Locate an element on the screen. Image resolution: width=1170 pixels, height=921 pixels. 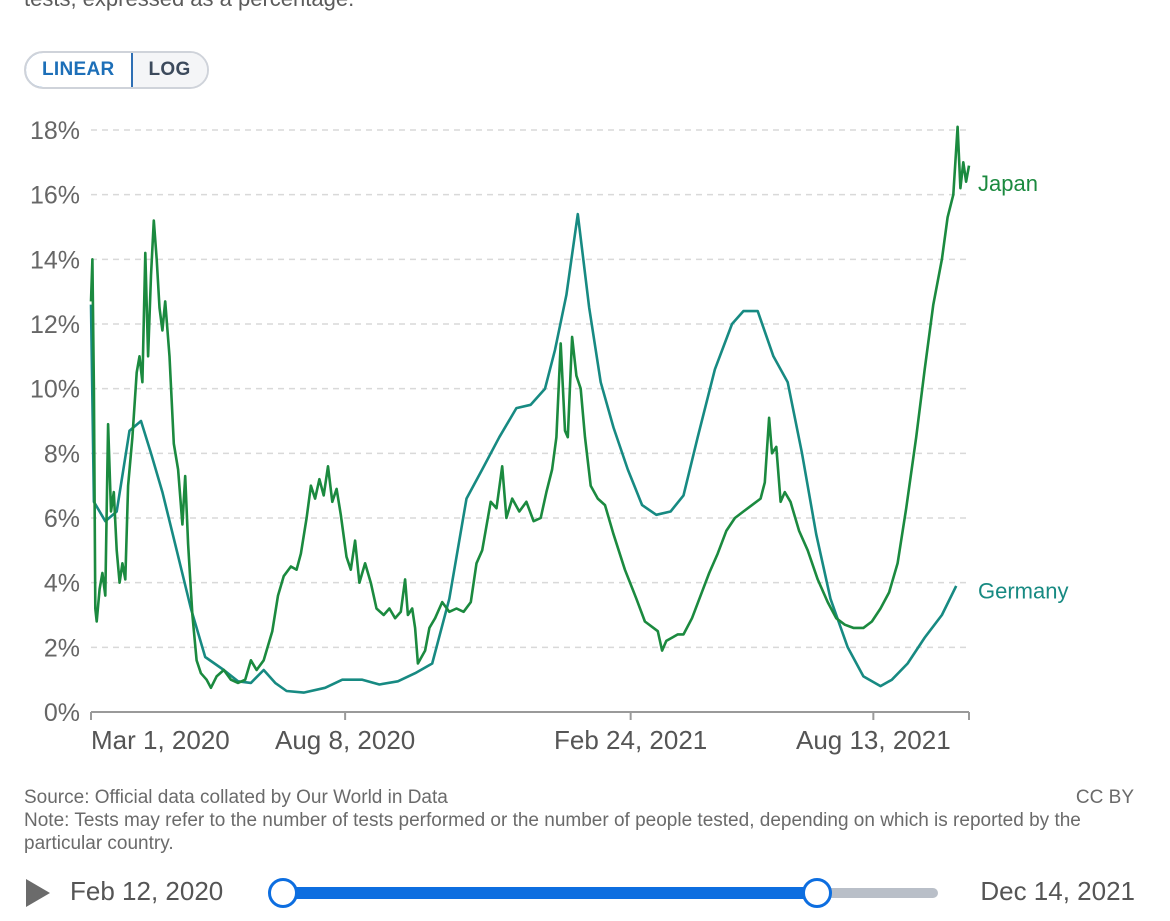
x-tick-label: Aug 13, 2021 is located at coordinates (873, 740).